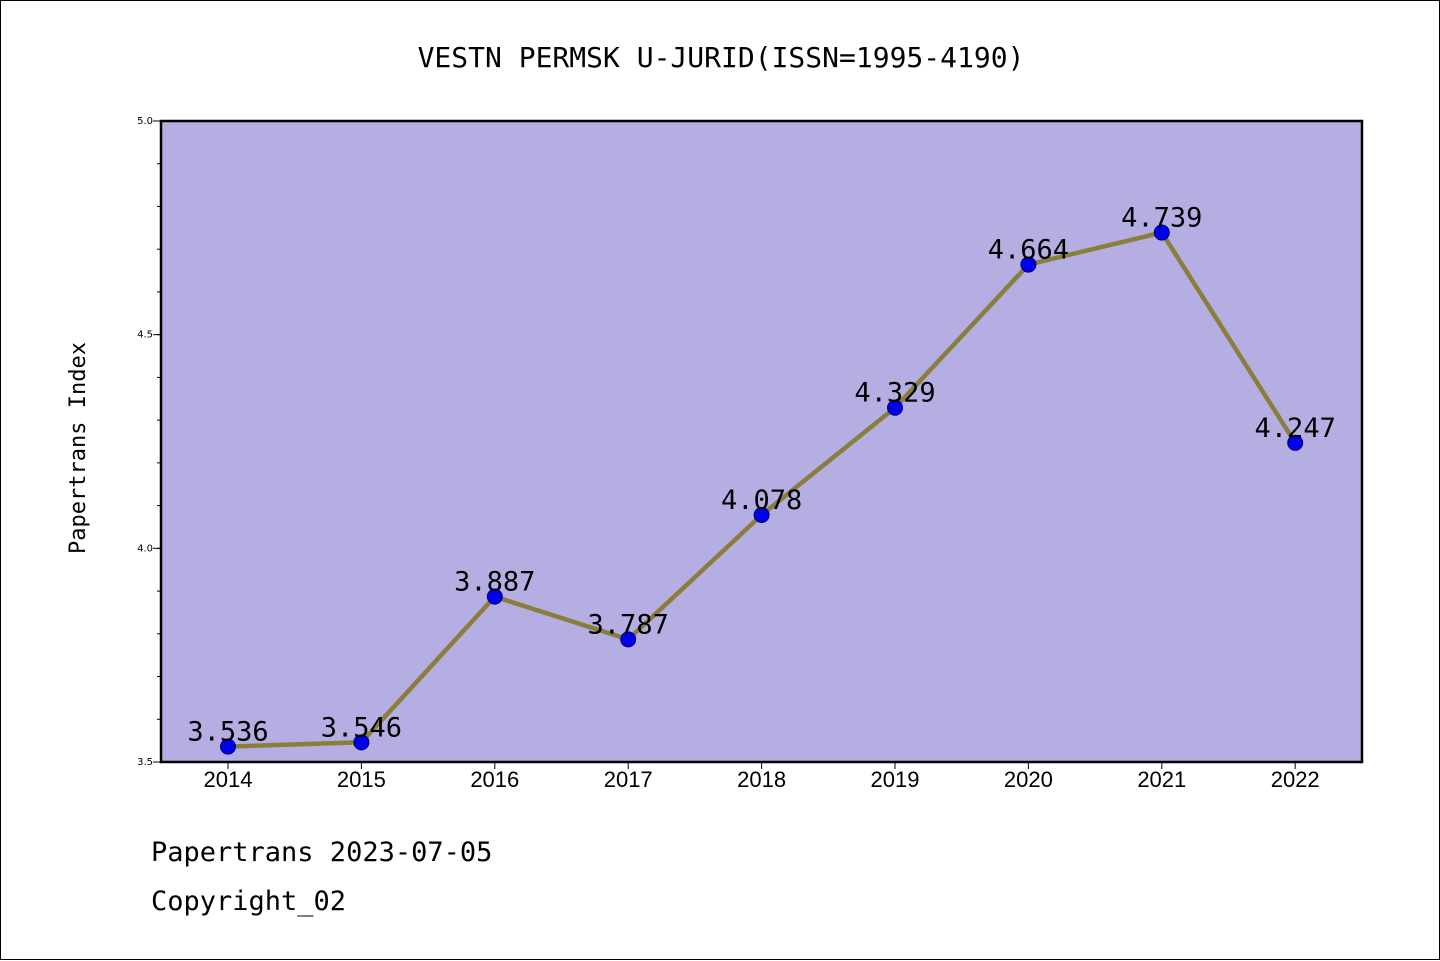 Image resolution: width=1440 pixels, height=961 pixels. I want to click on x-tick-label: 2017, so click(628, 779).